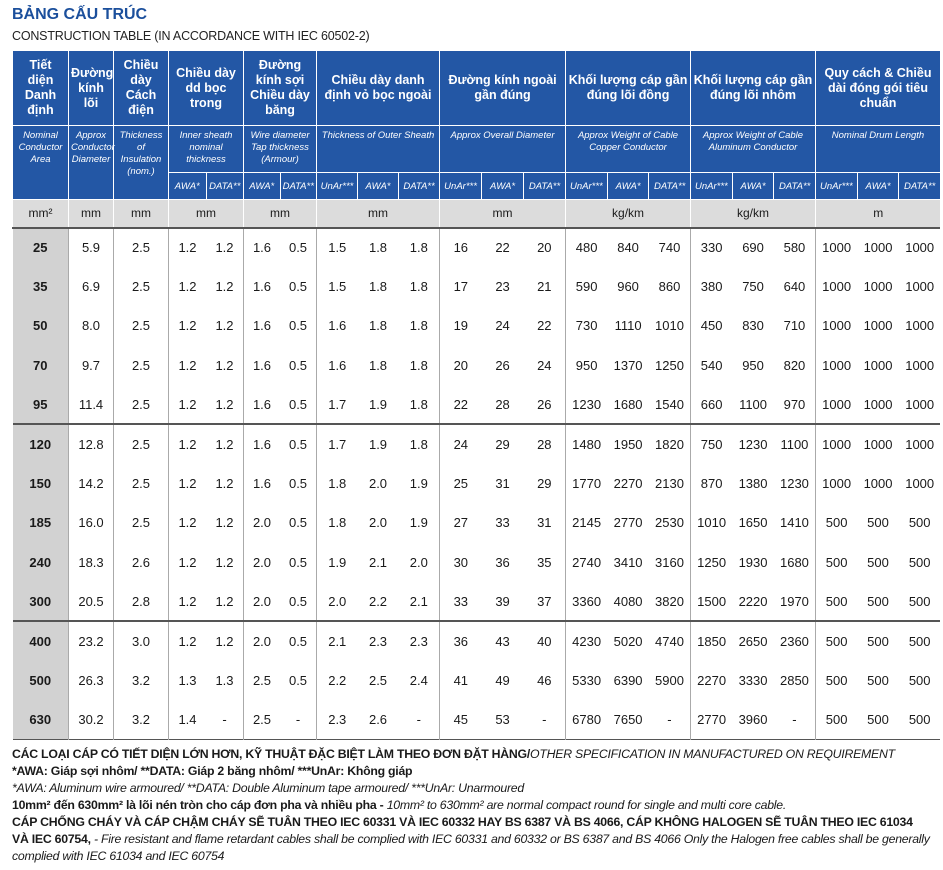  What do you see at coordinates (586, 523) in the screenshot?
I see `cell: 2145` at bounding box center [586, 523].